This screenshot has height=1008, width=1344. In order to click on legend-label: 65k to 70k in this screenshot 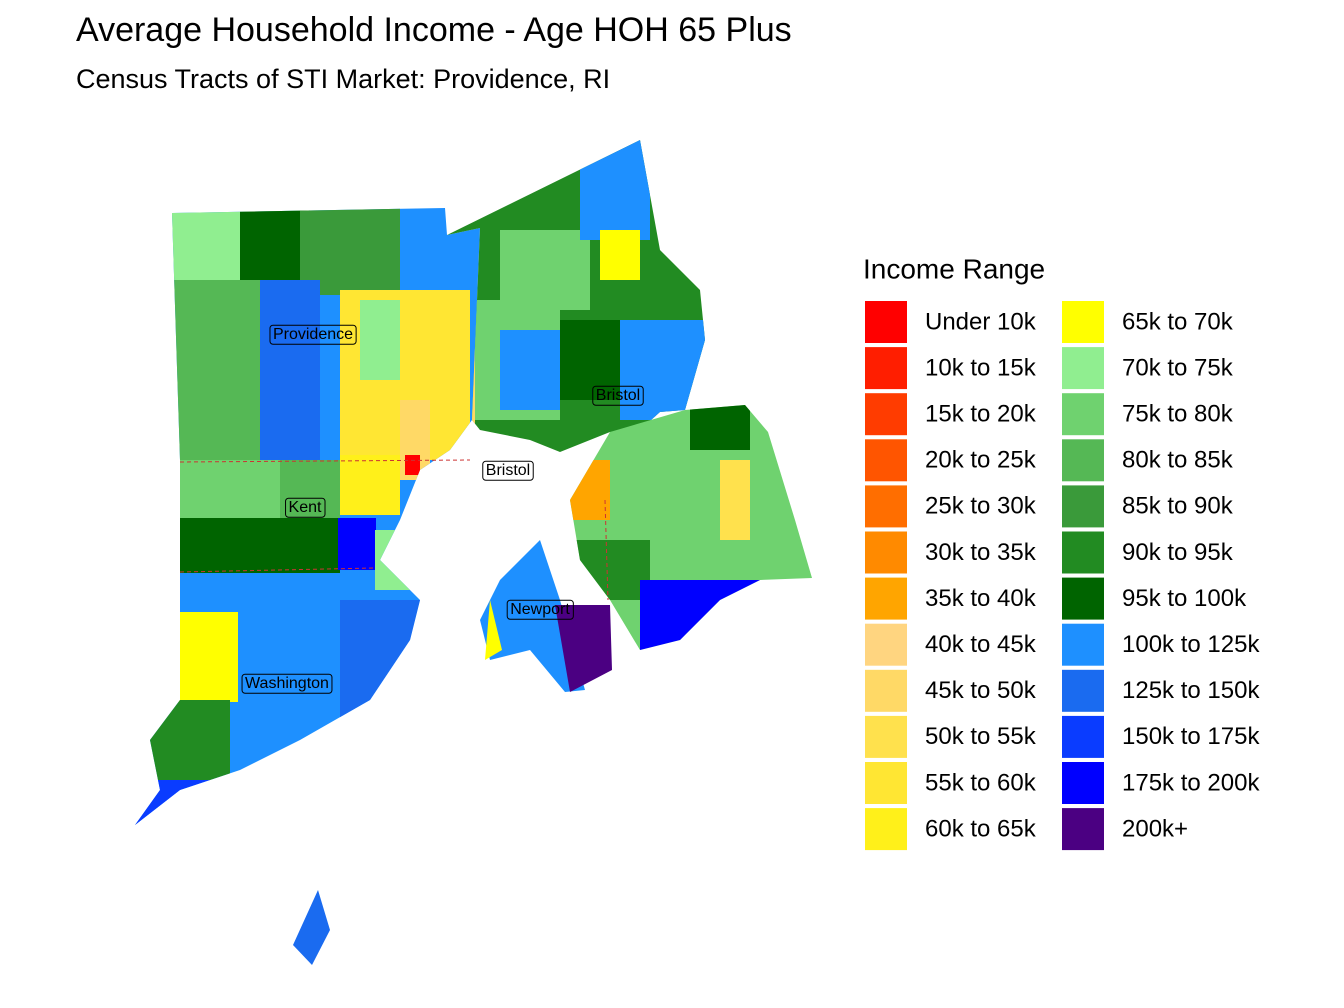, I will do `click(1178, 321)`.